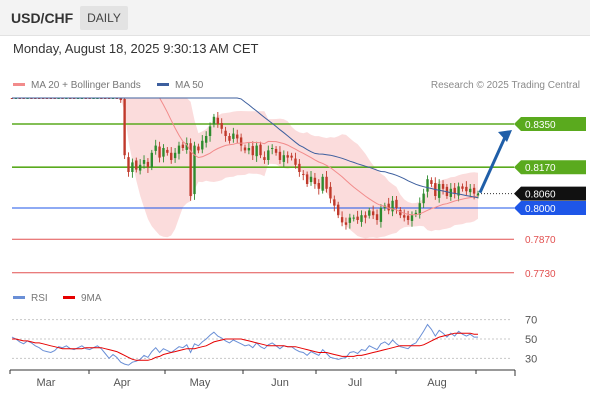  What do you see at coordinates (104, 18) in the screenshot?
I see `timeframe-tab: DAILY` at bounding box center [104, 18].